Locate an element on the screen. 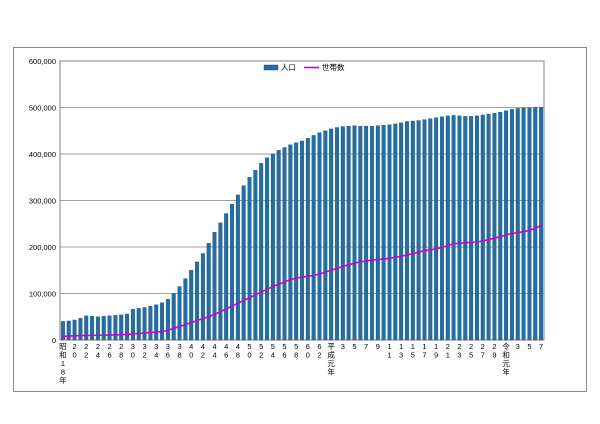 The image size is (600, 424). legend-swatch-population is located at coordinates (271, 67).